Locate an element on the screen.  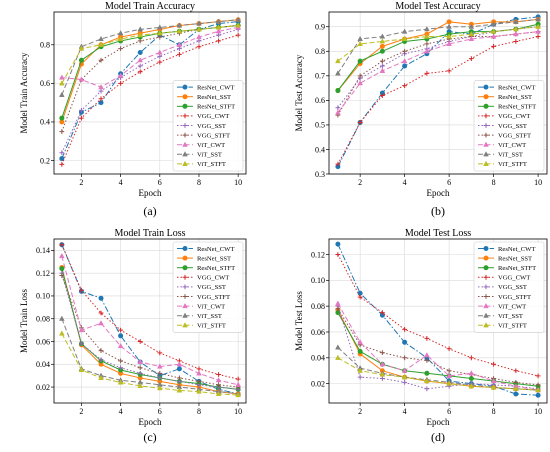
y-tick-label: 0.2 is located at coordinates (45, 160).